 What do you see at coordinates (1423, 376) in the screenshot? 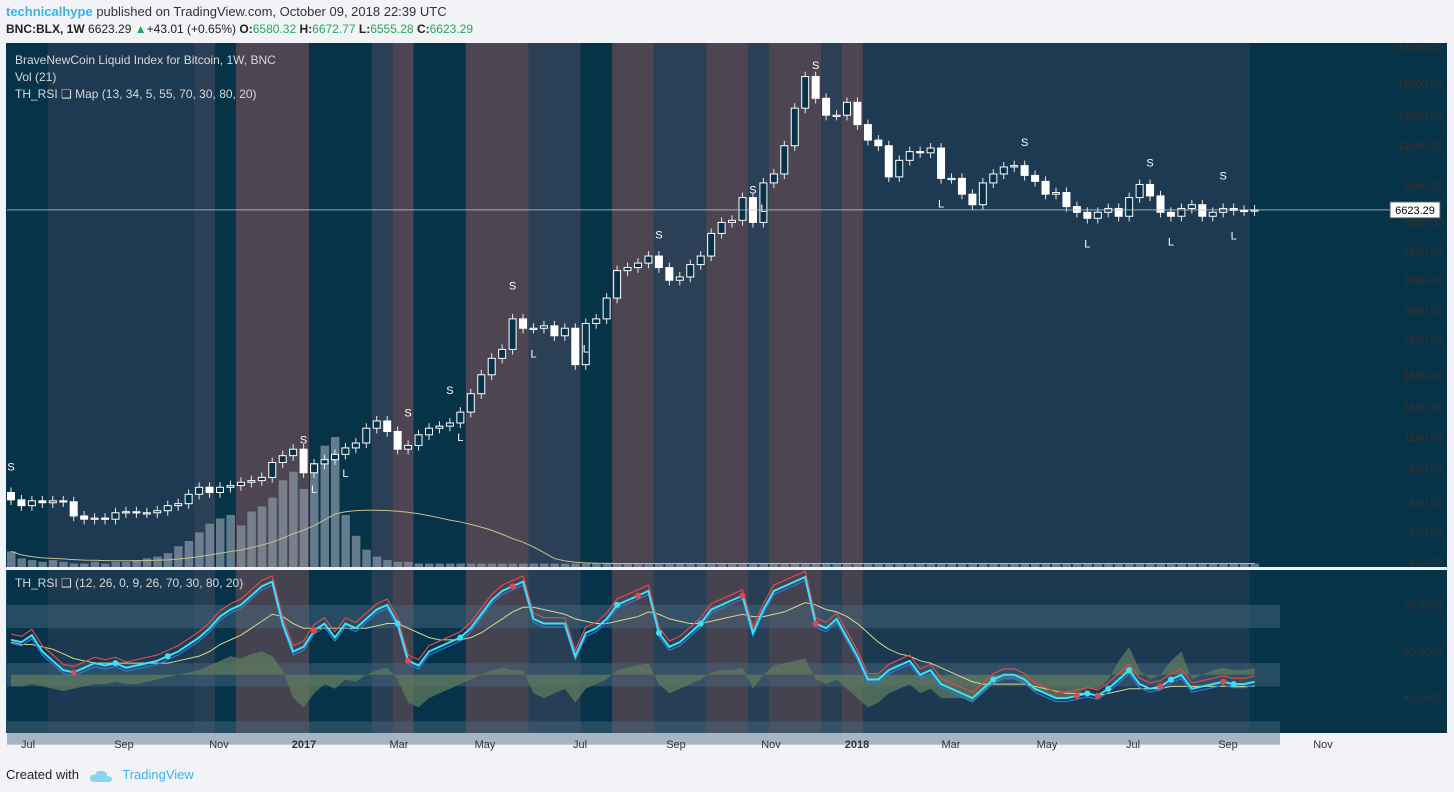
I see `price-tick-label: 1800.00` at bounding box center [1423, 376].